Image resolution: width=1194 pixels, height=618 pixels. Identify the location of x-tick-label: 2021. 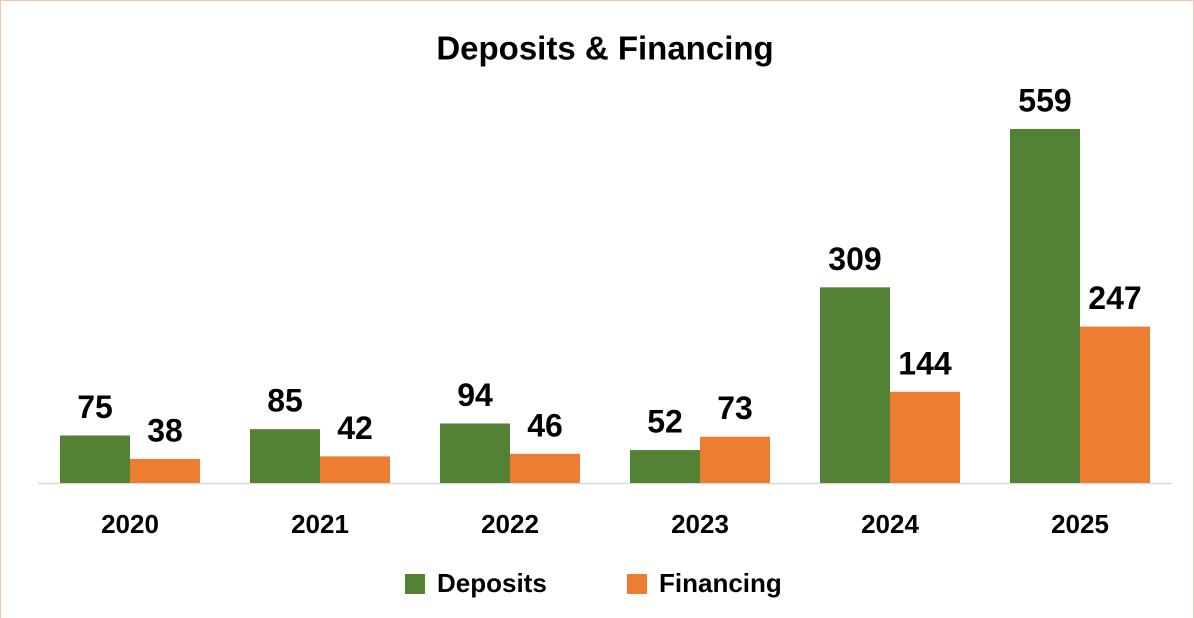
(320, 524).